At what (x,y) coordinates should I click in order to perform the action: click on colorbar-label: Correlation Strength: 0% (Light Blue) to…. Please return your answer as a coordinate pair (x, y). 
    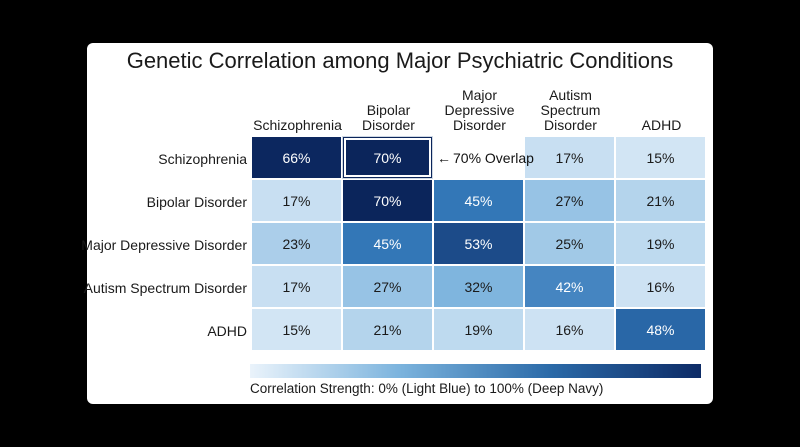
    Looking at the image, I should click on (427, 388).